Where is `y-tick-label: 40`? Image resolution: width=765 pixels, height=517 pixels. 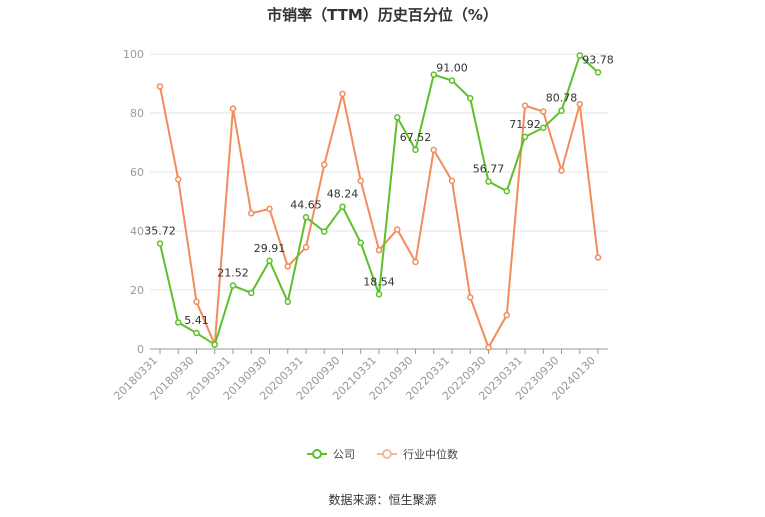
y-tick-label: 40 is located at coordinates (137, 231).